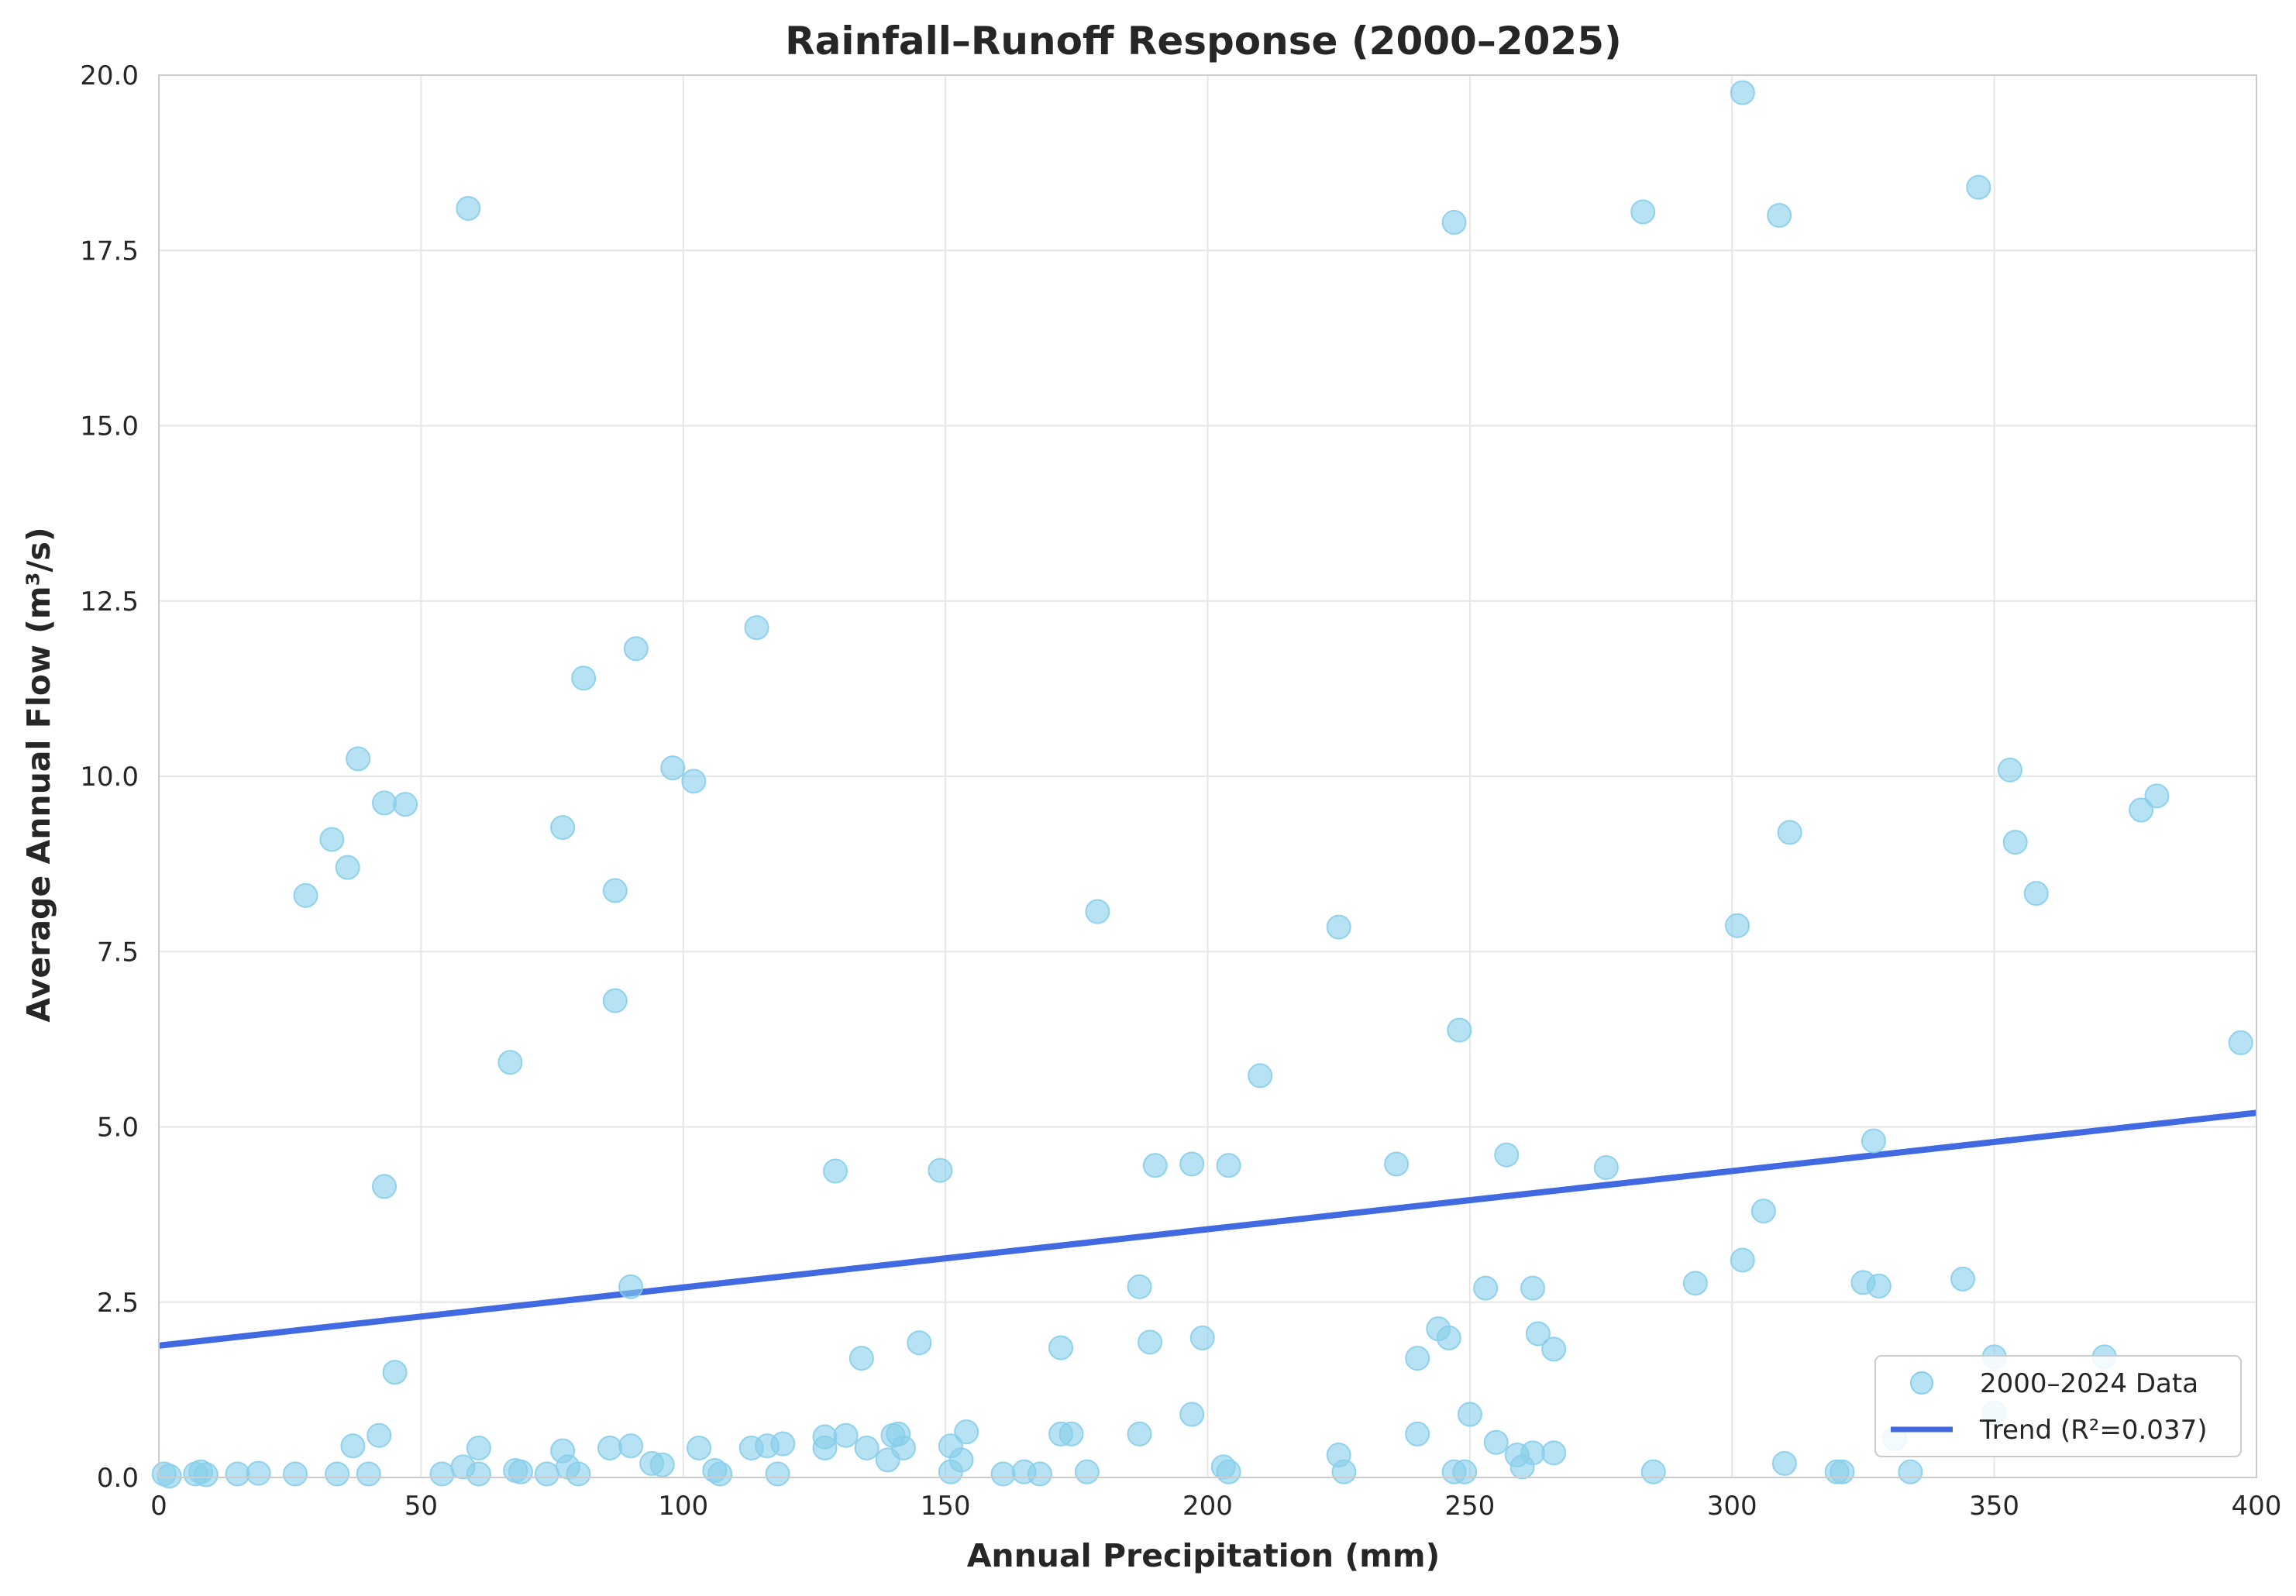 This screenshot has height=1596, width=2296. What do you see at coordinates (1922, 1383) in the screenshot?
I see `legend-marker-data` at bounding box center [1922, 1383].